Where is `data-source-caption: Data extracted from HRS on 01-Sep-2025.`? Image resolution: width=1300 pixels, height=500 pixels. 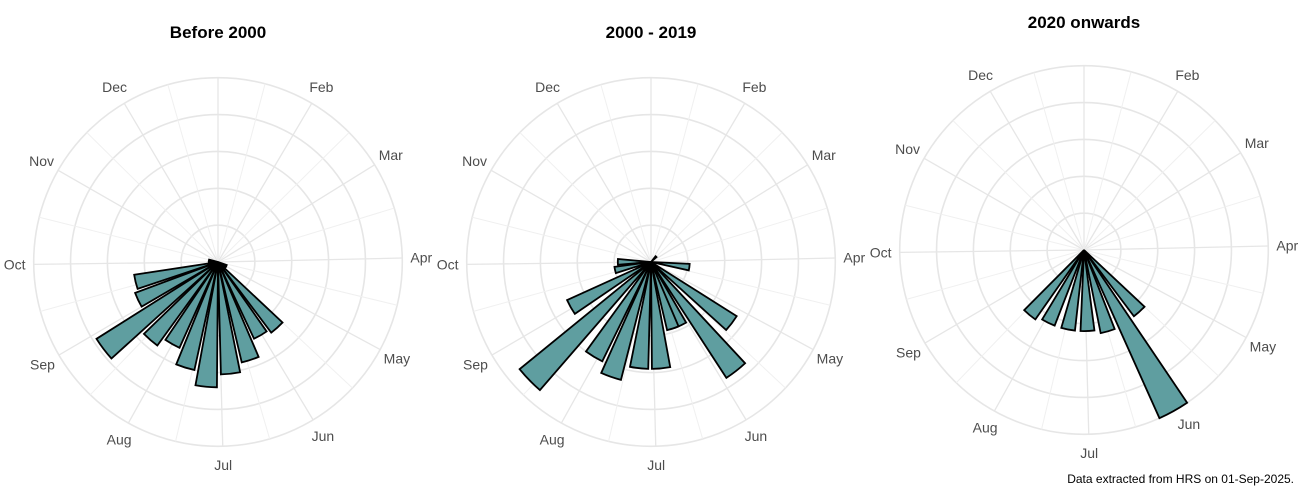
data-source-caption: Data extracted from HRS on 01-Sep-2025. is located at coordinates (1180, 479).